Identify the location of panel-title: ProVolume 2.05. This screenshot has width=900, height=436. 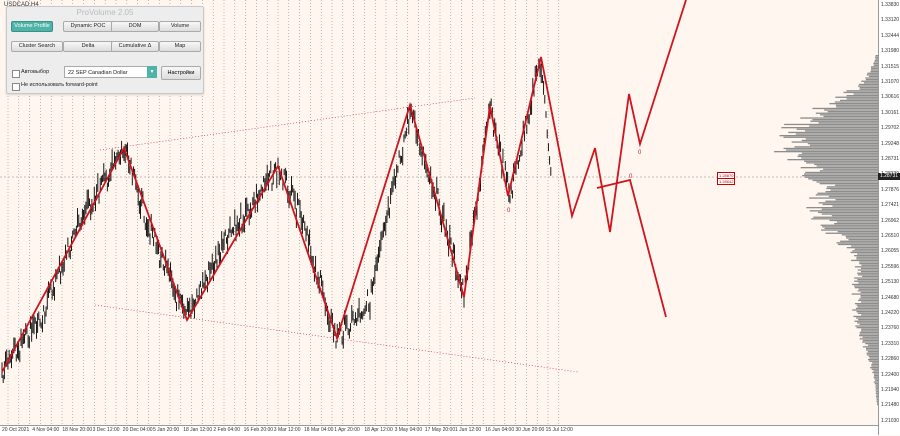
(105, 12).